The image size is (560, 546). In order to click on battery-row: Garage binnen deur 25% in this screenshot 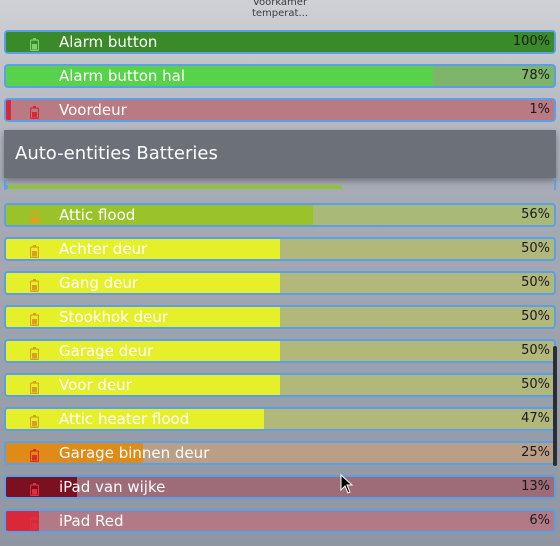, I will do `click(280, 453)`.